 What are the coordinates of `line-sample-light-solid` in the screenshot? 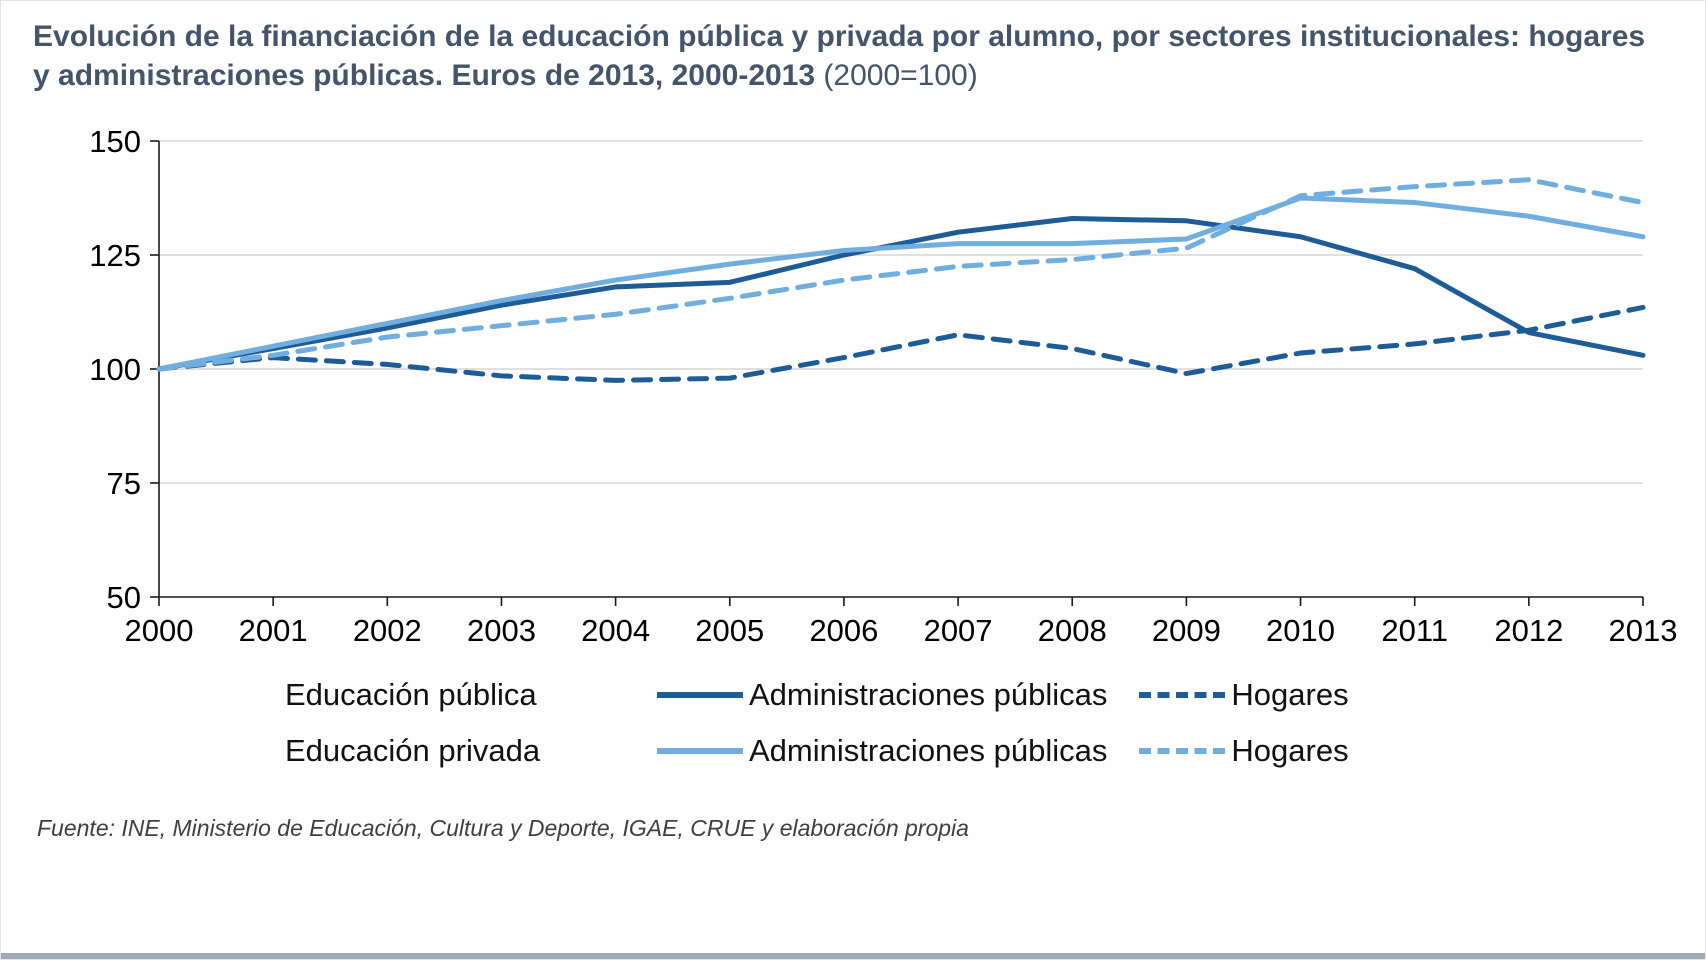 It's located at (700, 751).